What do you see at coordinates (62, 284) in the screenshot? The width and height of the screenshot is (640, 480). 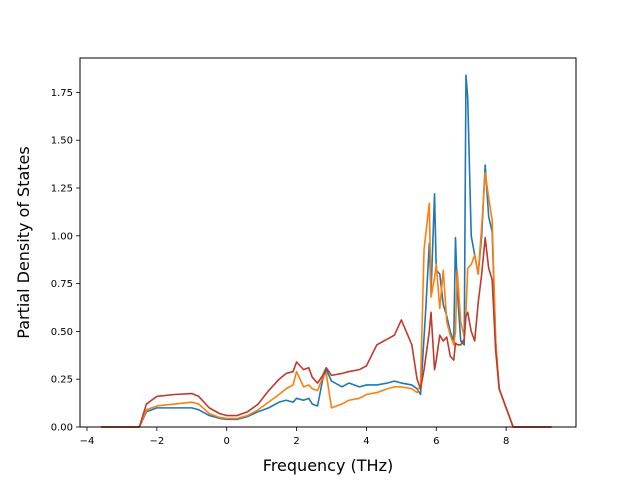 I see `y-tick-label: 0.75` at bounding box center [62, 284].